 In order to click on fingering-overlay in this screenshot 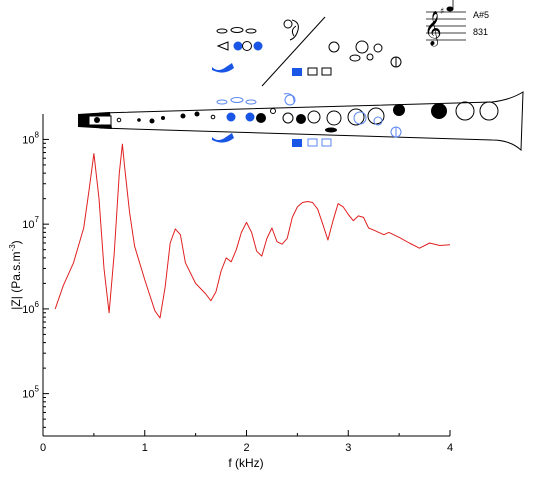, I will do `click(309, 120)`.